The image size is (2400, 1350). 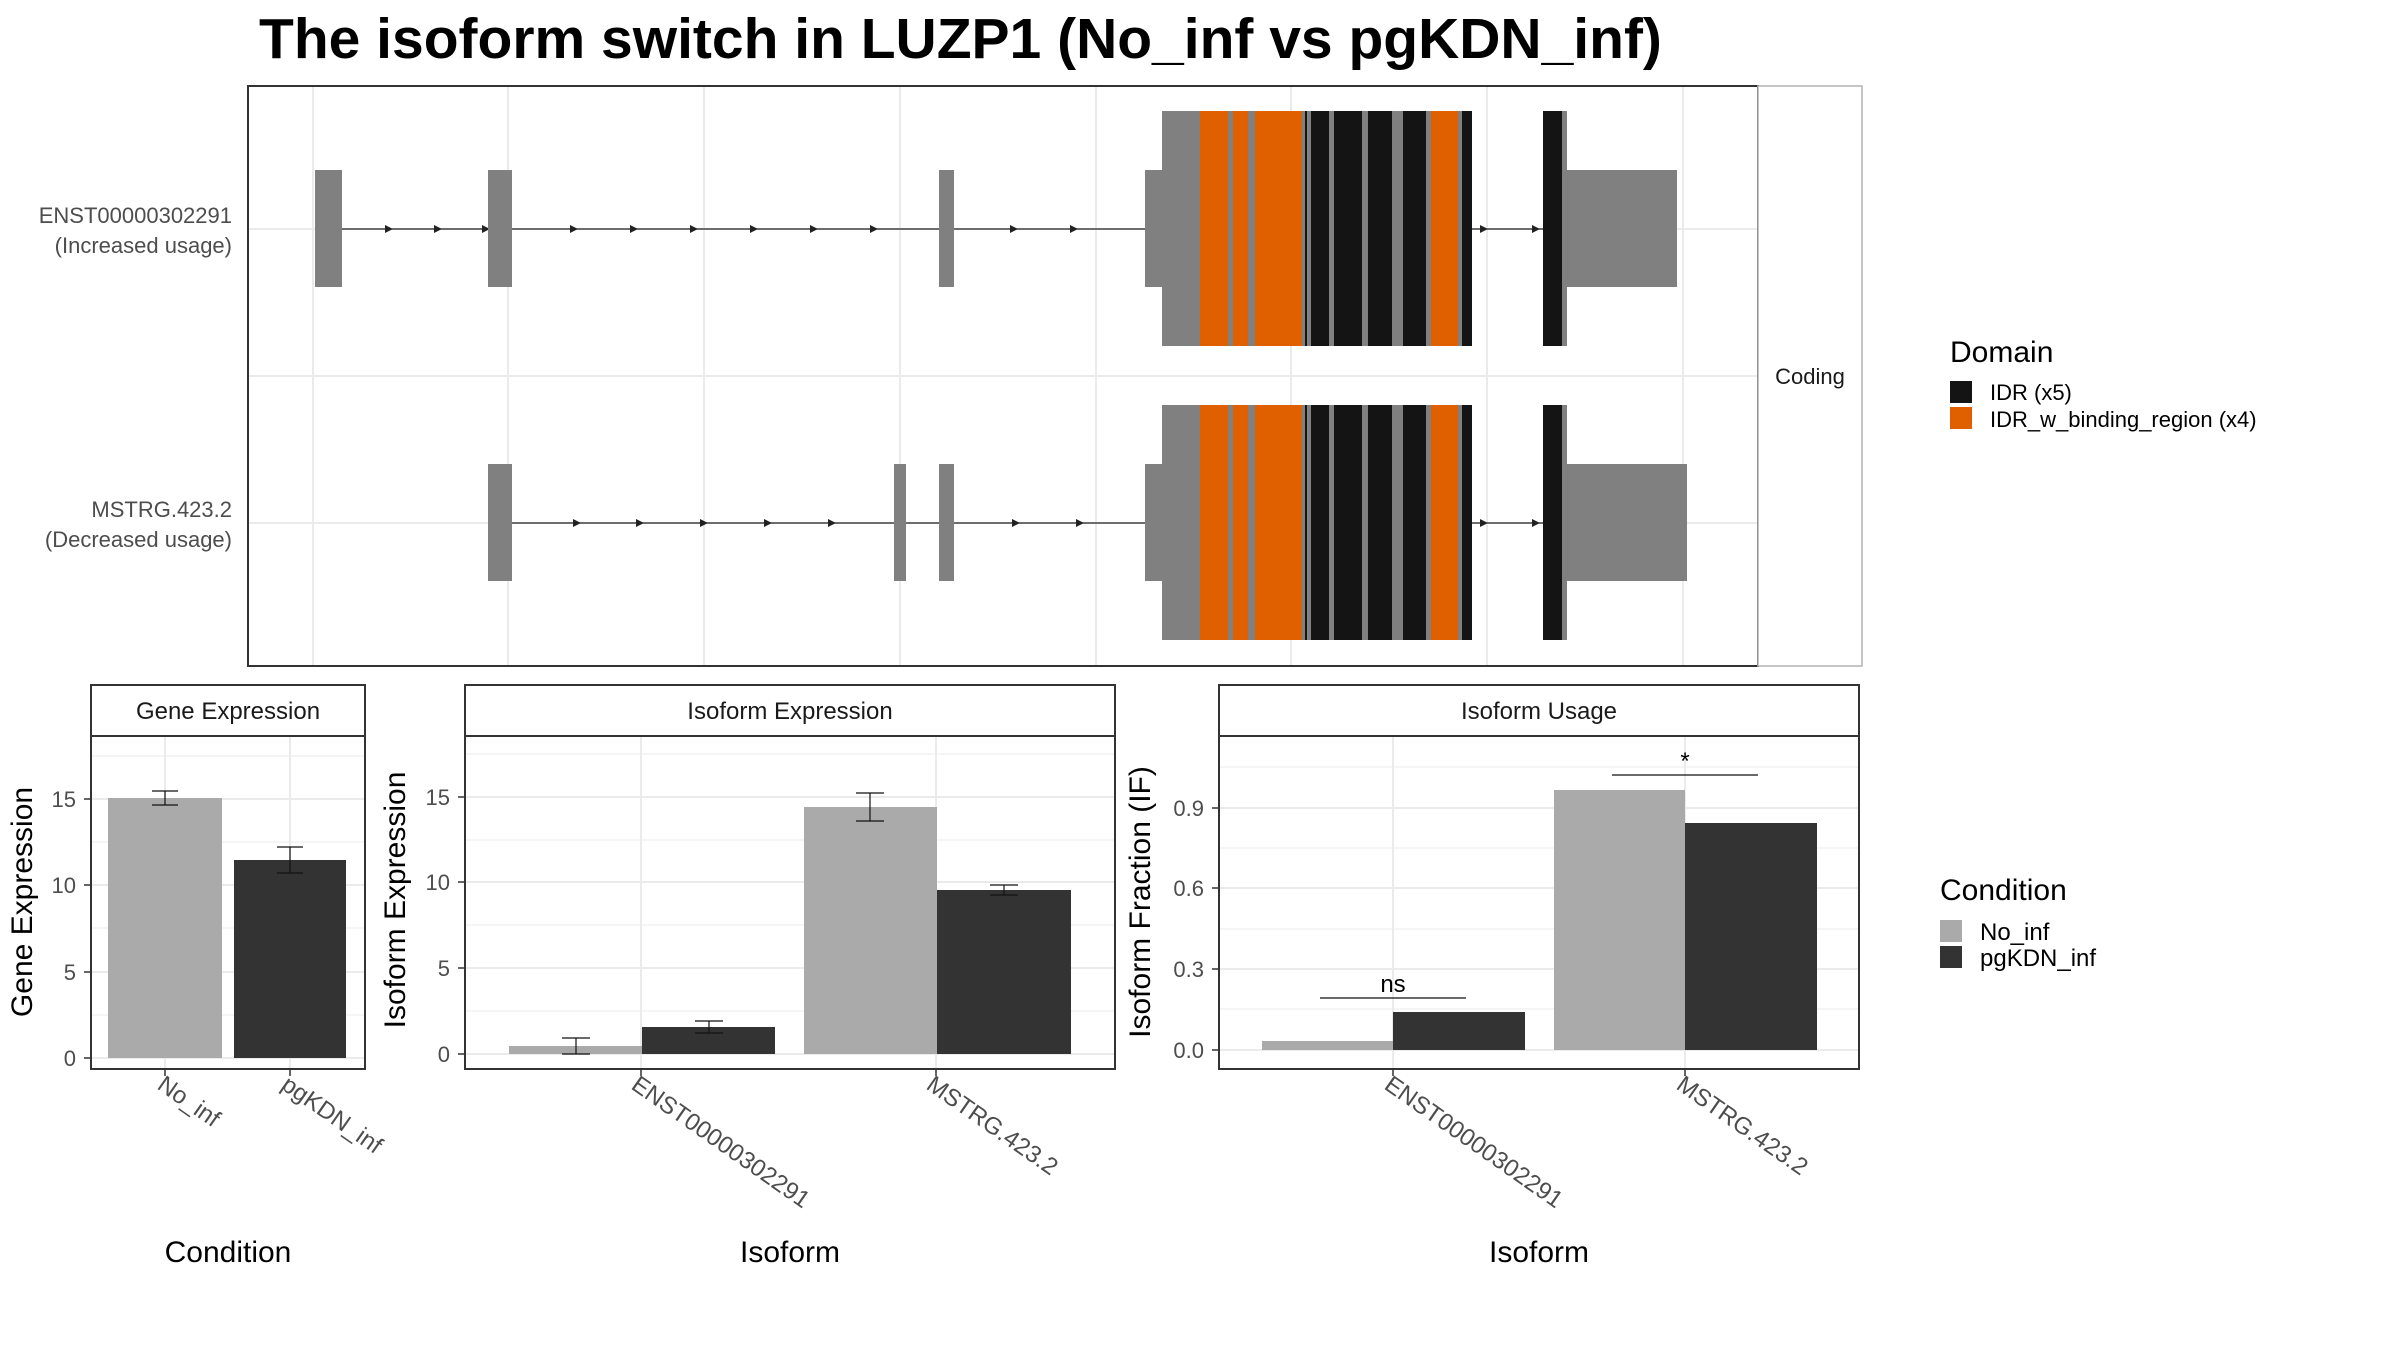 I want to click on x-tick-label: No_inf, so click(x=189, y=1102).